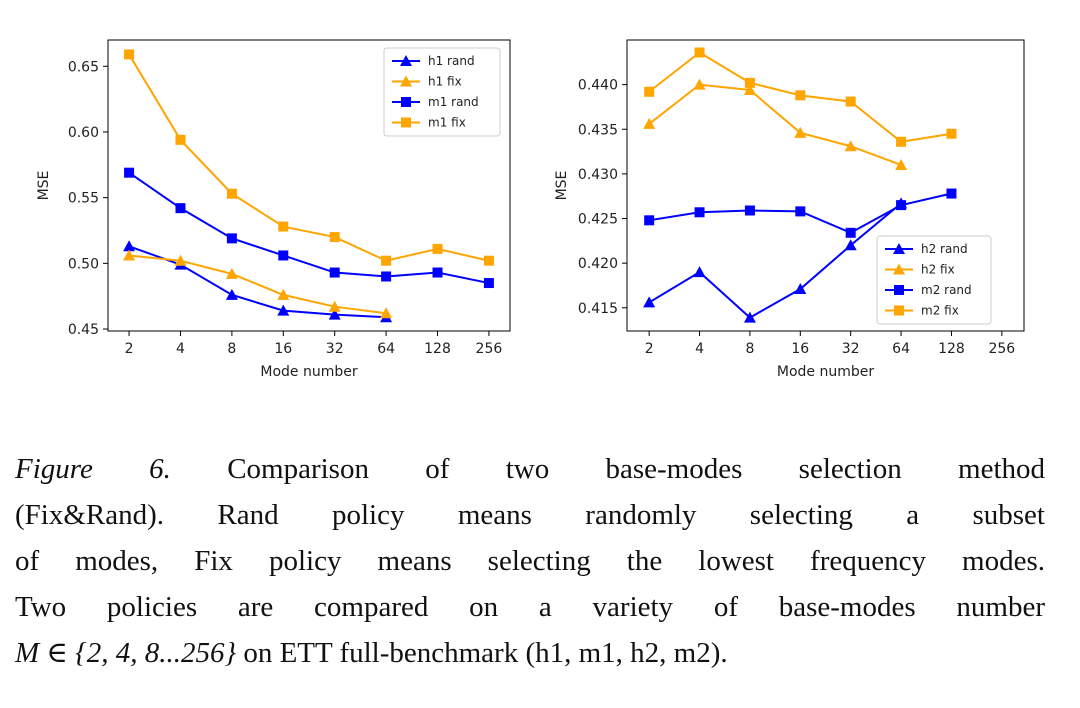 The height and width of the screenshot is (708, 1080). I want to click on y-tick-label: 0.420, so click(598, 264).